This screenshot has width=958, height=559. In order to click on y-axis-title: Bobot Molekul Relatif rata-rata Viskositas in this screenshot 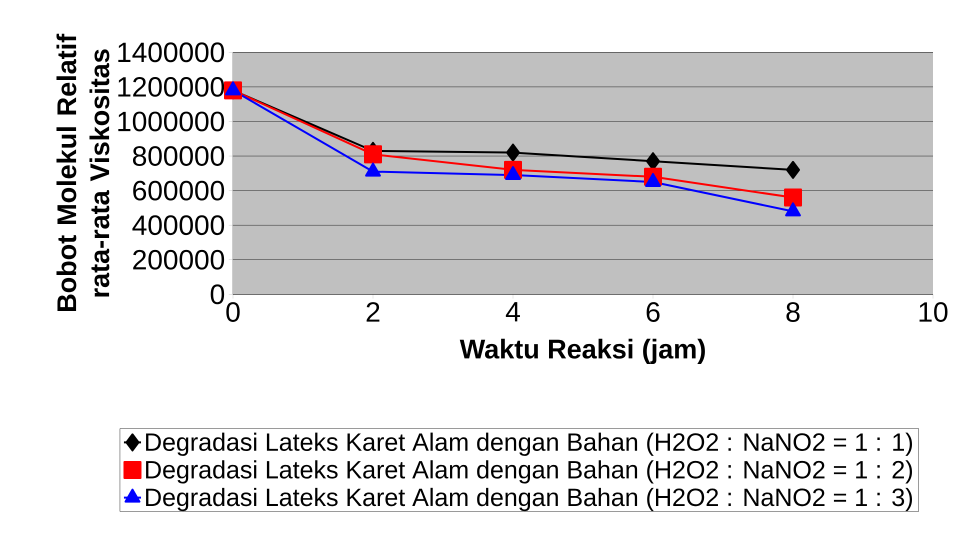, I will do `click(83, 172)`.